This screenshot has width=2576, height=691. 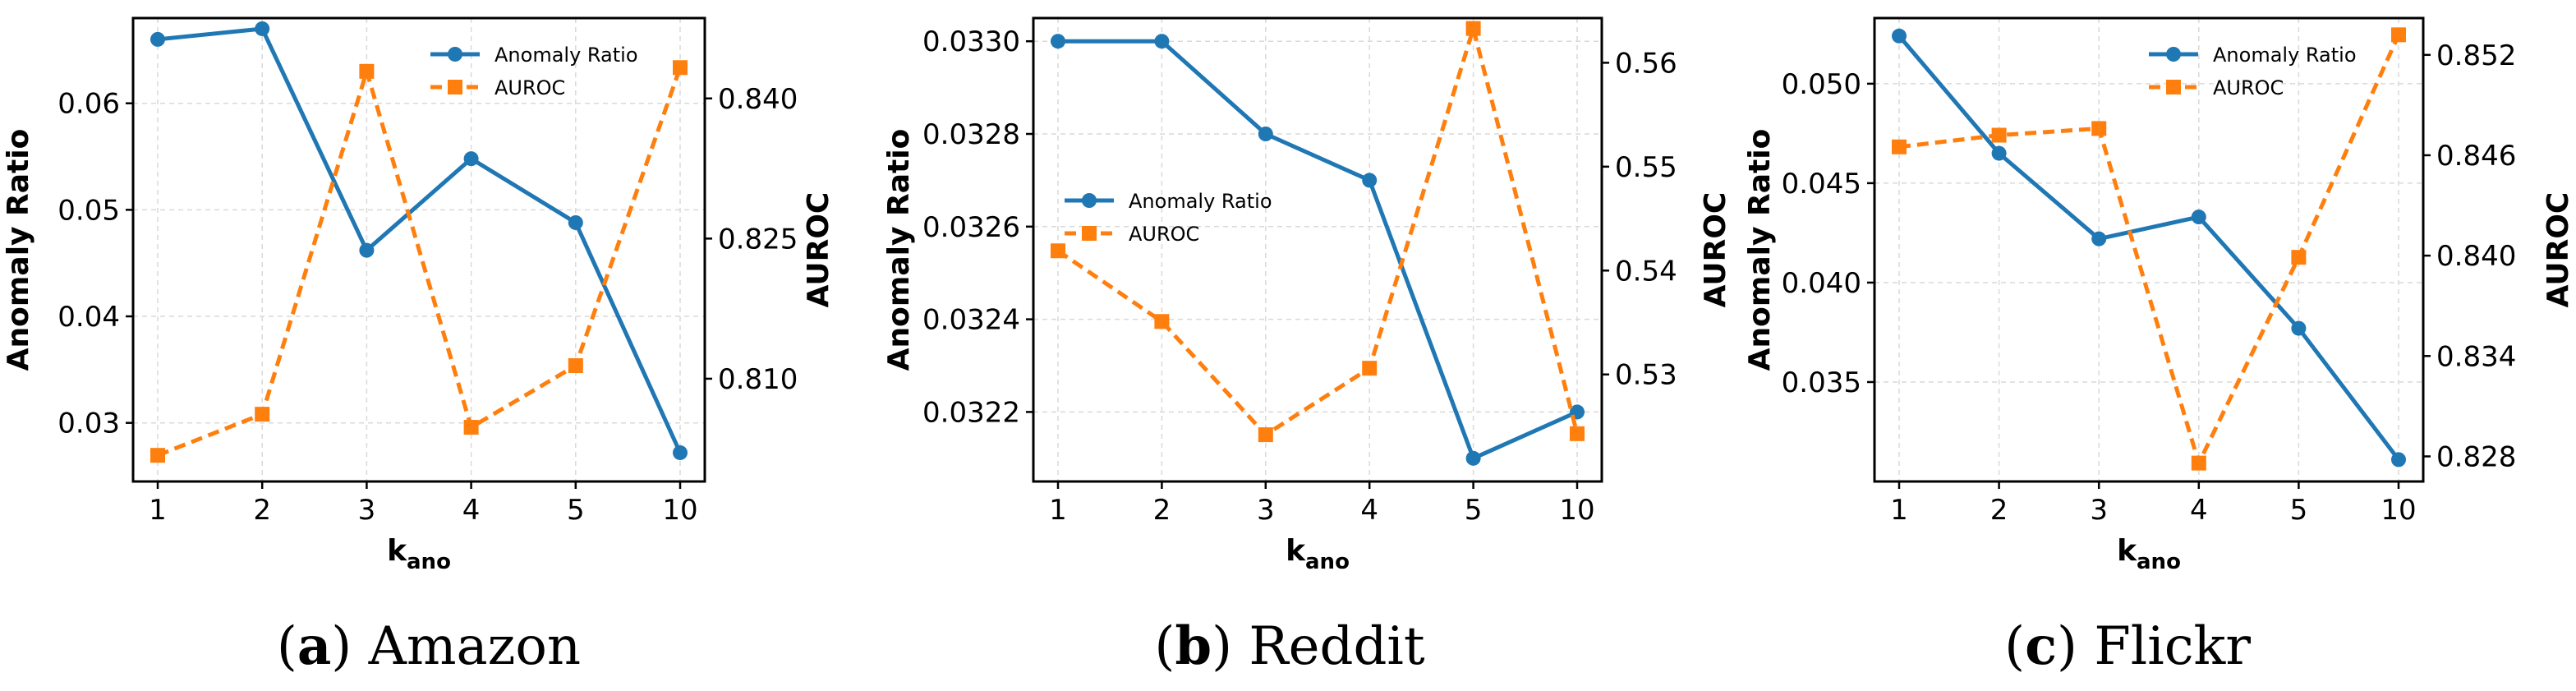 What do you see at coordinates (89, 317) in the screenshot?
I see `y-tick-label: 0.04` at bounding box center [89, 317].